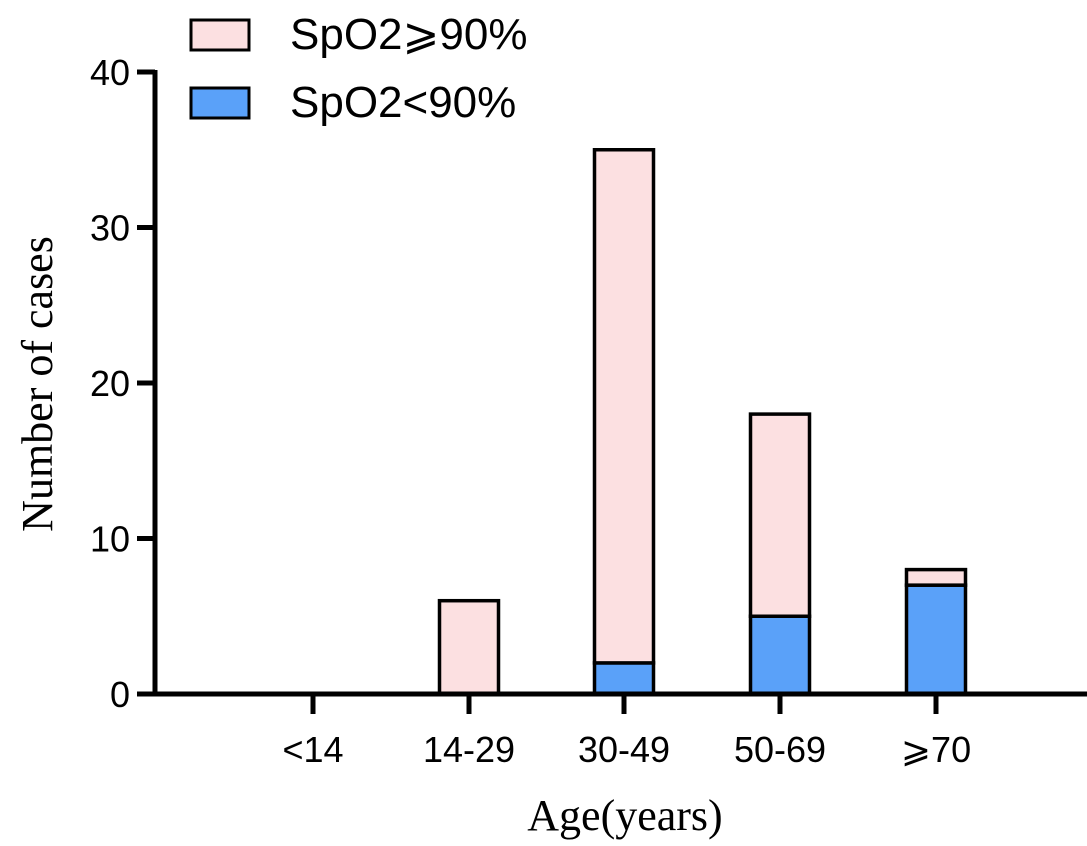  I want to click on legend-label: SpO2⩾90%, so click(408, 34).